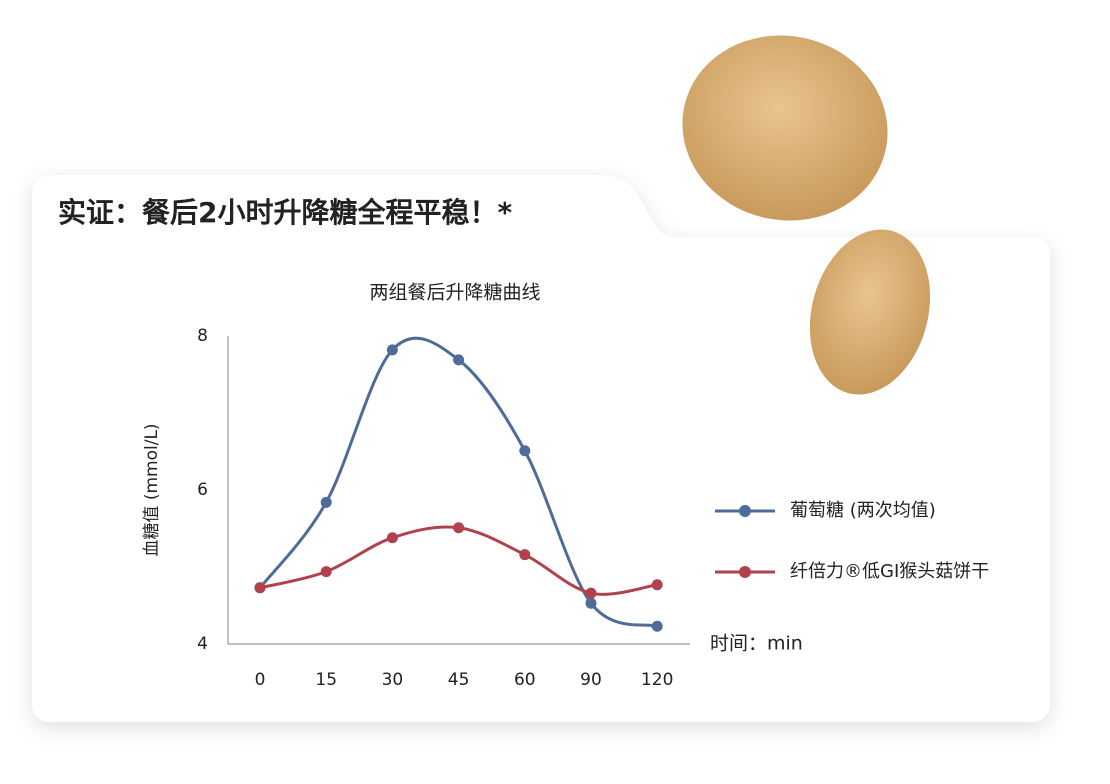 Image resolution: width=1110 pixels, height=784 pixels. I want to click on legend-label: 葡萄糖 (两次均值), so click(863, 510).